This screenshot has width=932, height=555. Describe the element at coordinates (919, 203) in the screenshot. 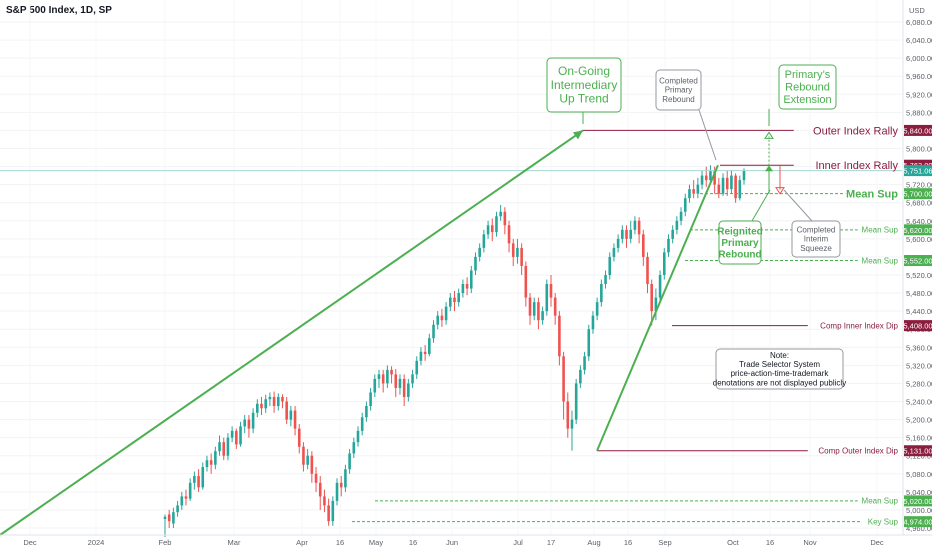

I see `y-tick-label: 5,680.00` at that location.